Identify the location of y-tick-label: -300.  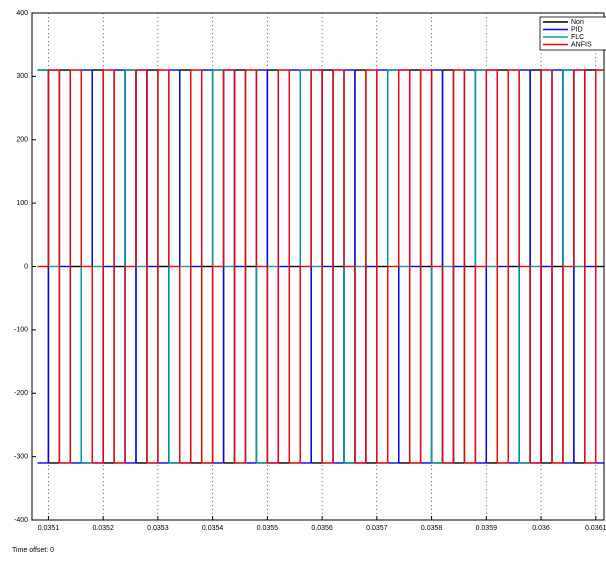
(21, 456).